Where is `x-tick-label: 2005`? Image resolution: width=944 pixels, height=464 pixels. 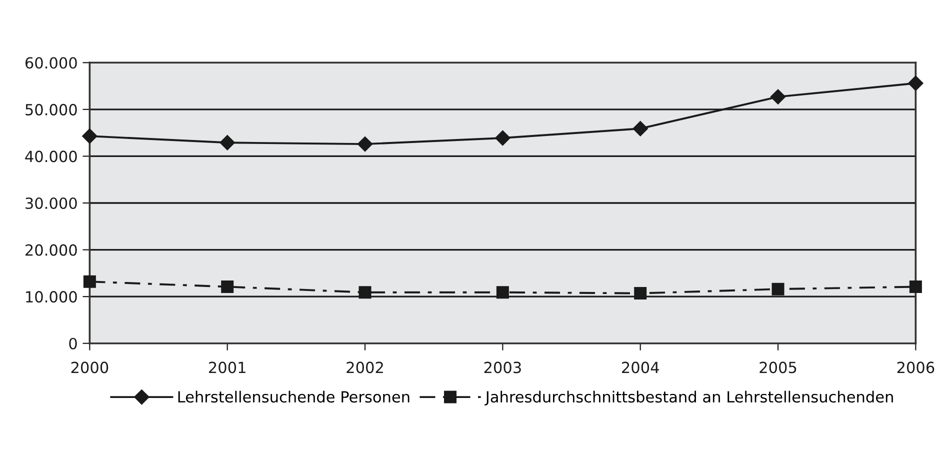 x-tick-label: 2005 is located at coordinates (778, 368).